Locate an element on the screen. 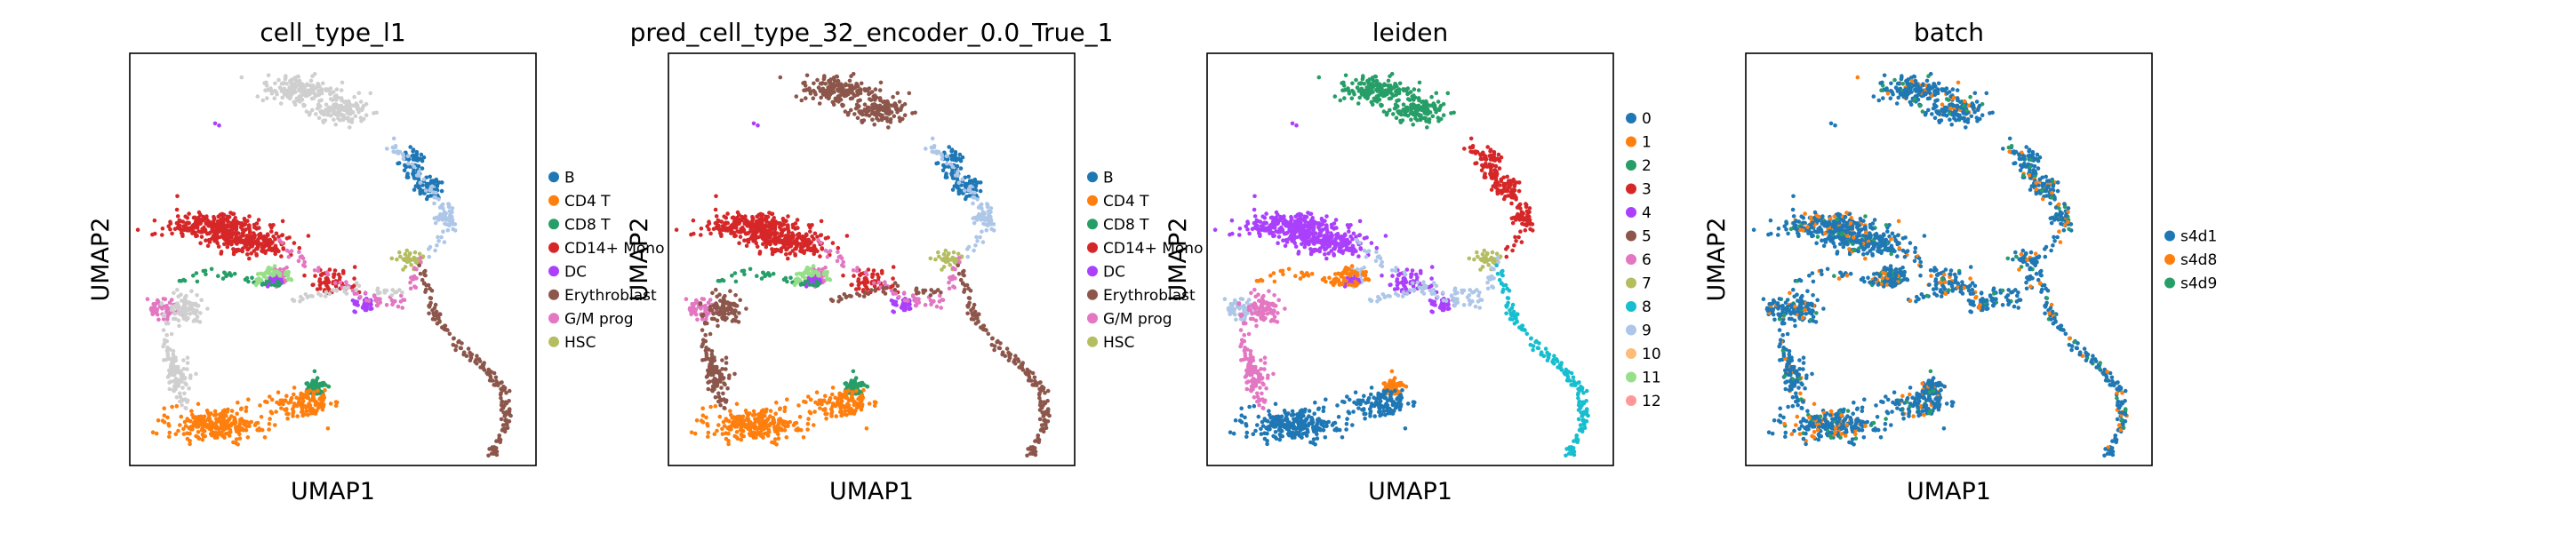  legend-label: B is located at coordinates (1108, 178).